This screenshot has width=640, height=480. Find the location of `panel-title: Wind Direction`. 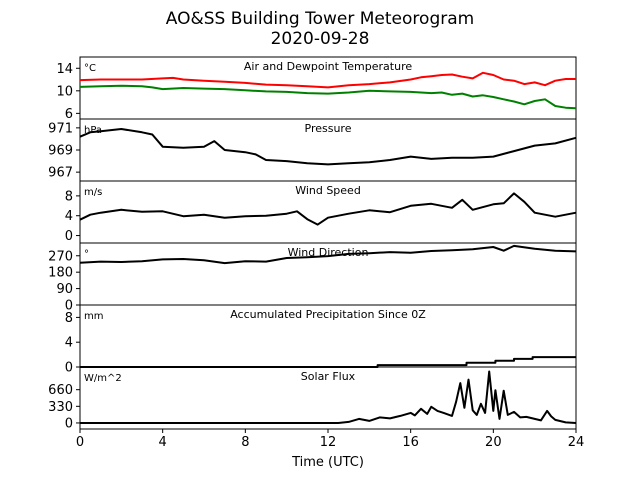

panel-title: Wind Direction is located at coordinates (328, 252).